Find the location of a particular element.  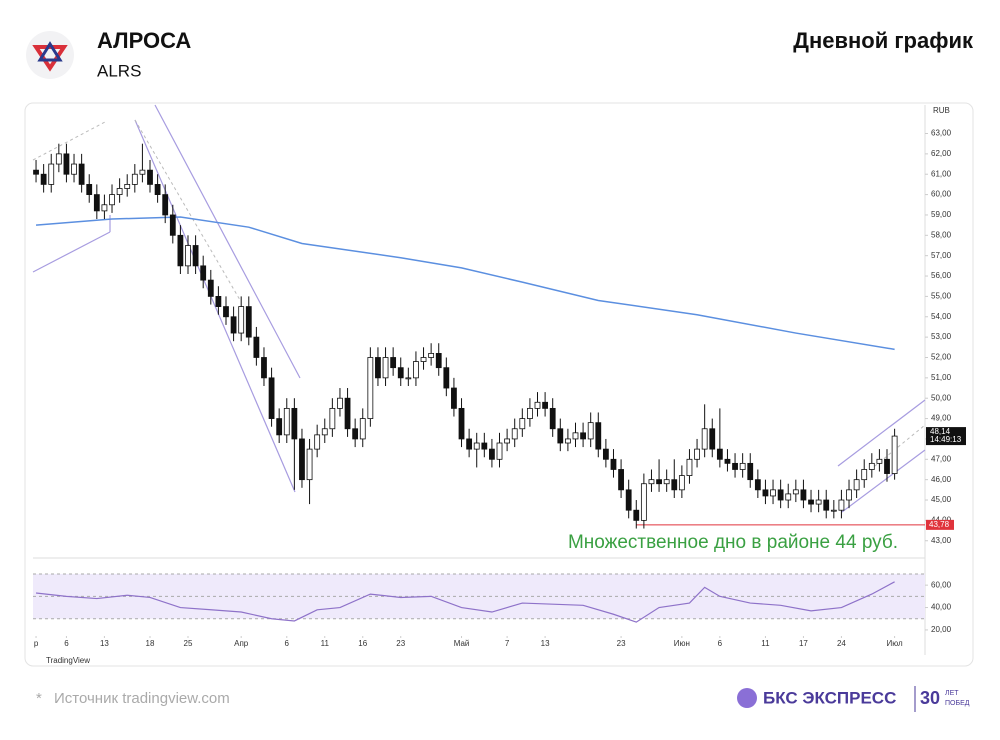

level-tag is located at coordinates (940, 524).